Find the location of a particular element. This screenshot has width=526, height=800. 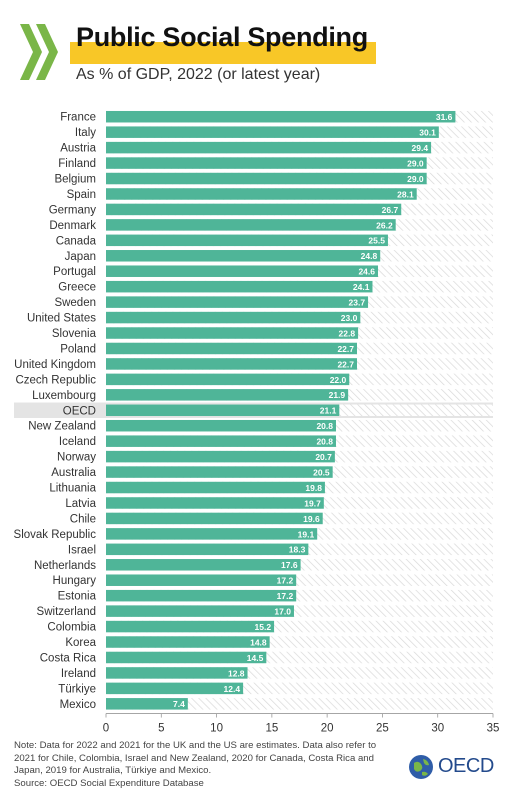

value-label: 12.4 is located at coordinates (232, 689).